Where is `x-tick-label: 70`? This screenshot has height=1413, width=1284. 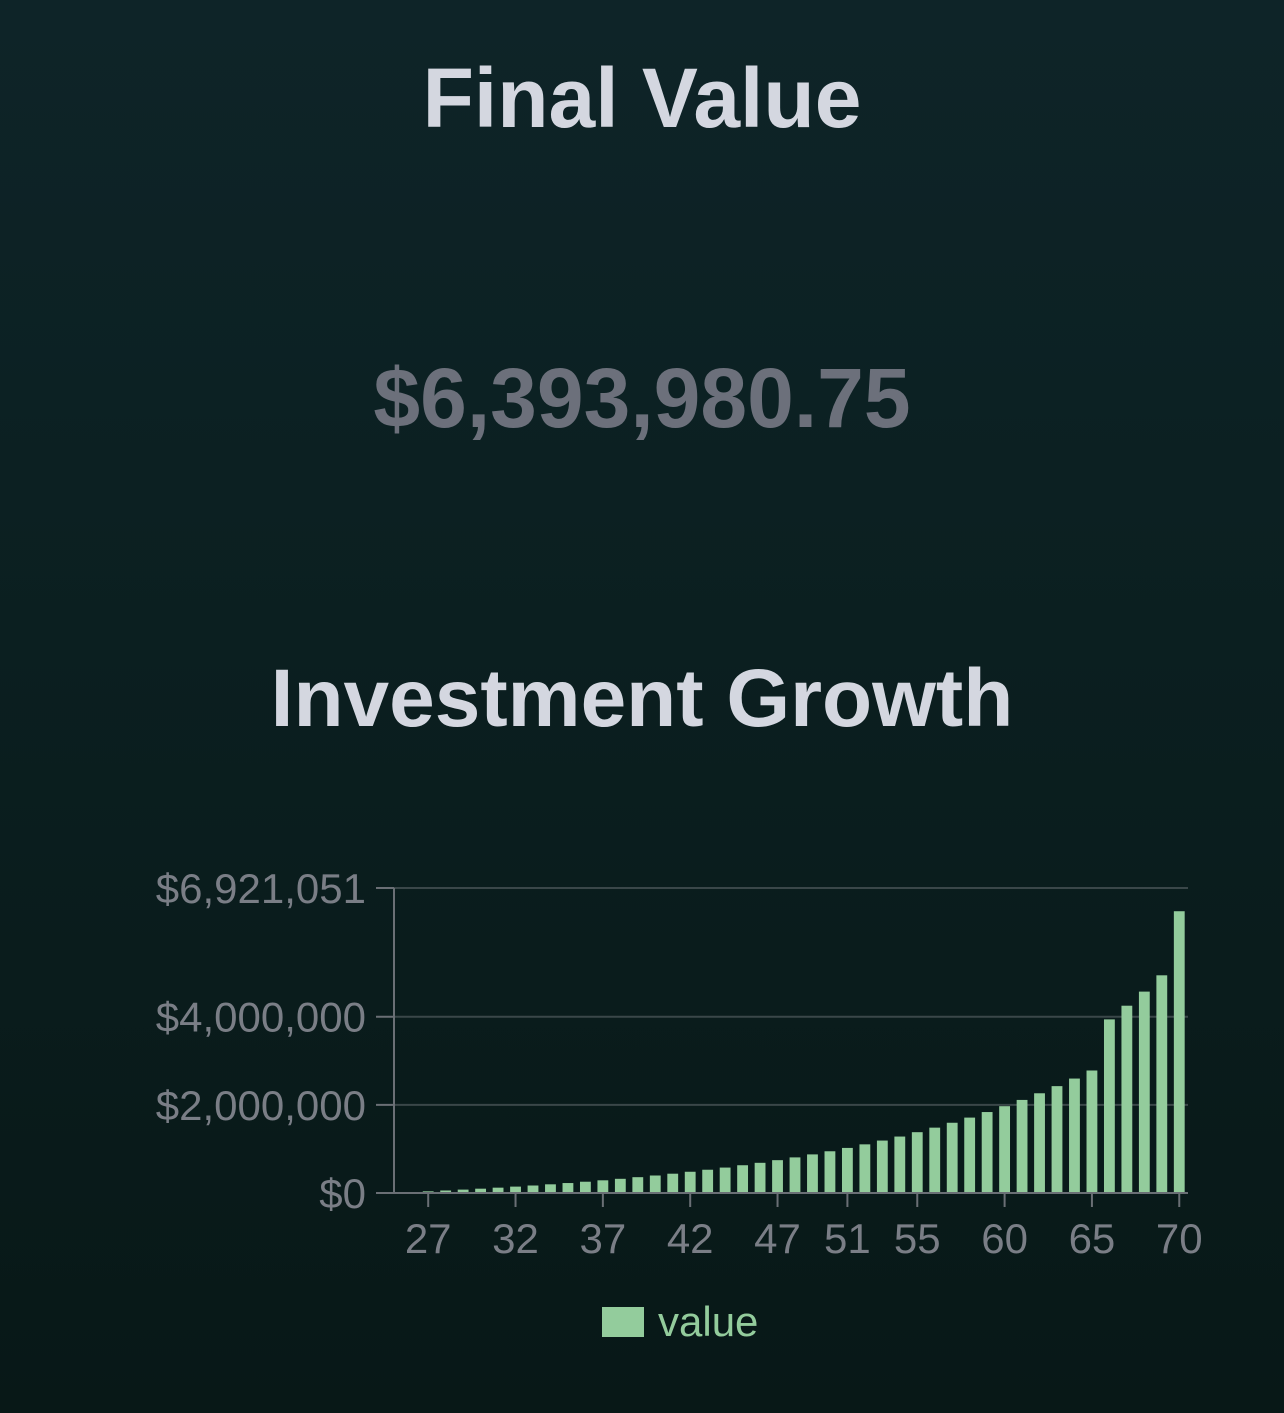
x-tick-label: 70 is located at coordinates (1179, 1238).